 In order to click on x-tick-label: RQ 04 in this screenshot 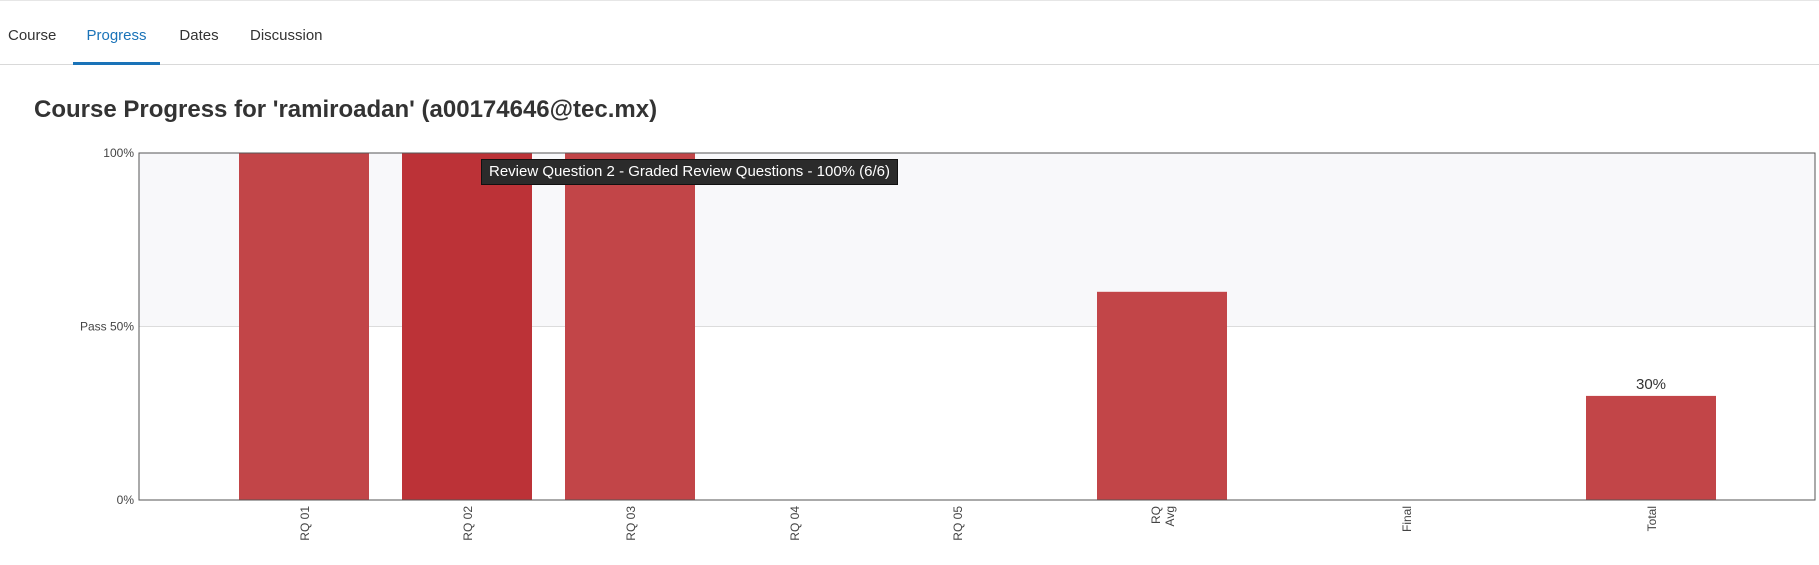, I will do `click(795, 523)`.